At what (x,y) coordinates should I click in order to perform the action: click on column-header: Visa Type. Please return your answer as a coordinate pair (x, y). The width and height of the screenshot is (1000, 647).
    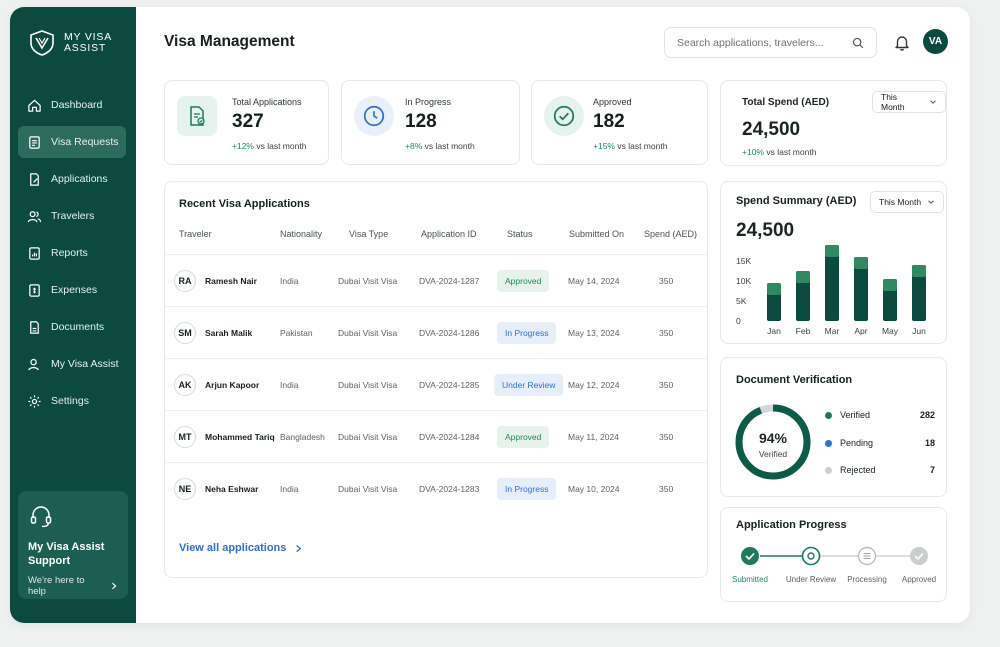
    Looking at the image, I should click on (369, 234).